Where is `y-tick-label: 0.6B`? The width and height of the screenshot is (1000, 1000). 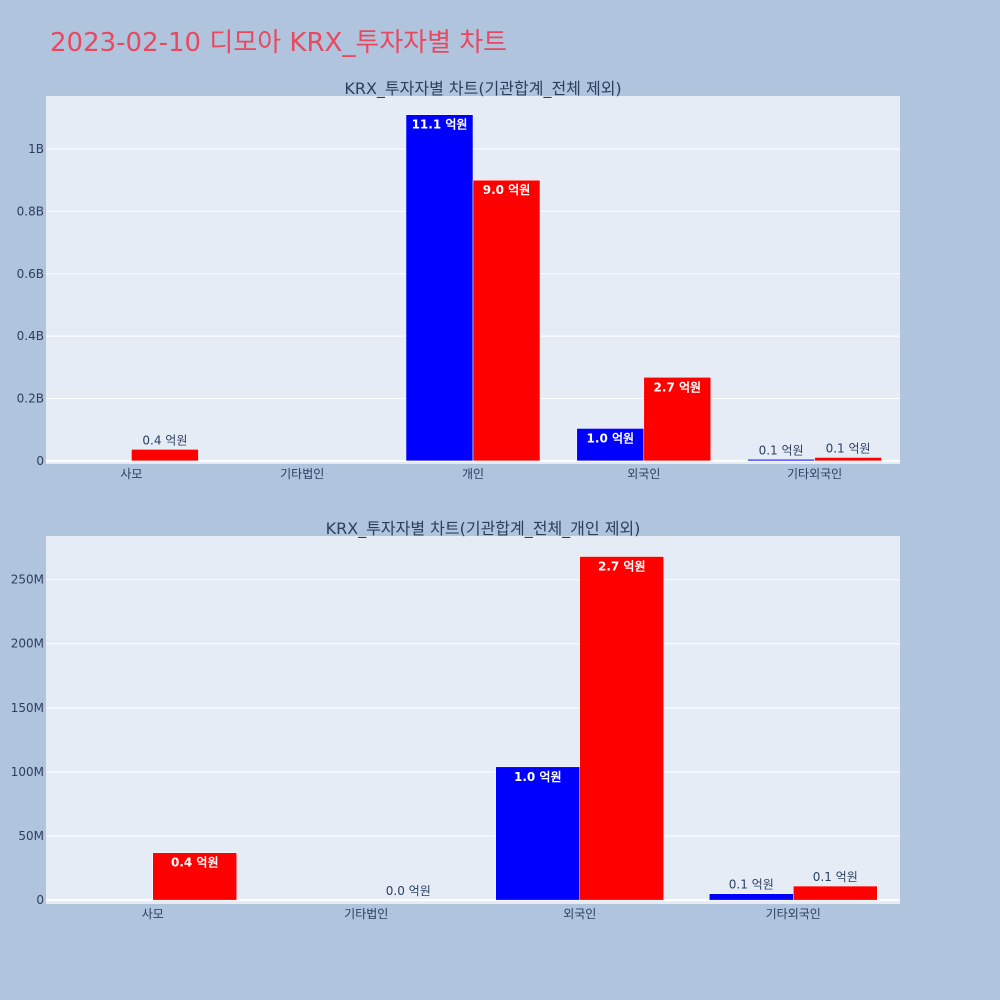
y-tick-label: 0.6B is located at coordinates (30, 274).